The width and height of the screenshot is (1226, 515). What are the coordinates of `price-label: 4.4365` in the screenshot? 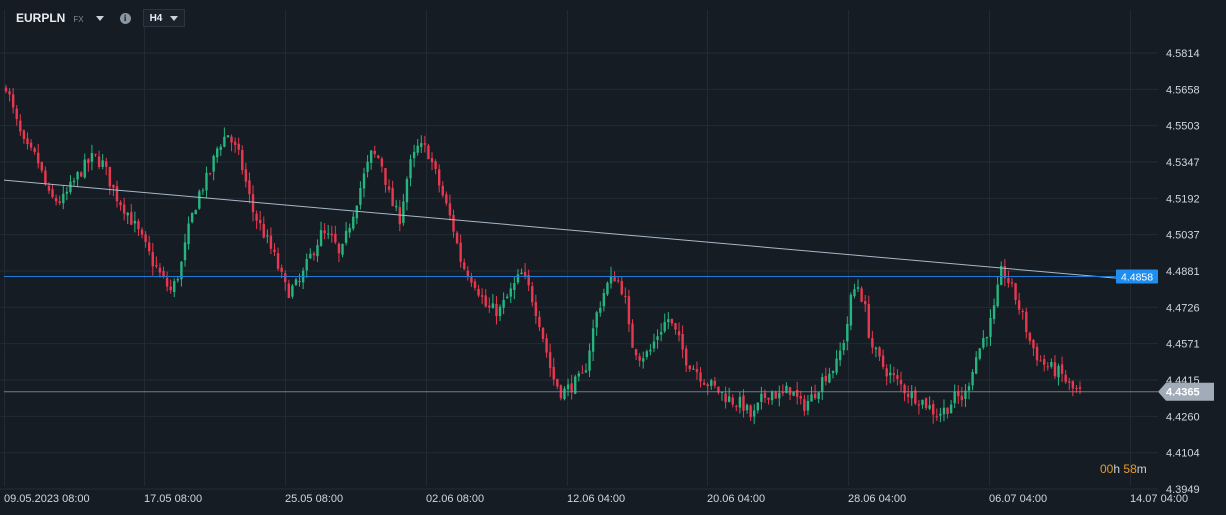 It's located at (1183, 393).